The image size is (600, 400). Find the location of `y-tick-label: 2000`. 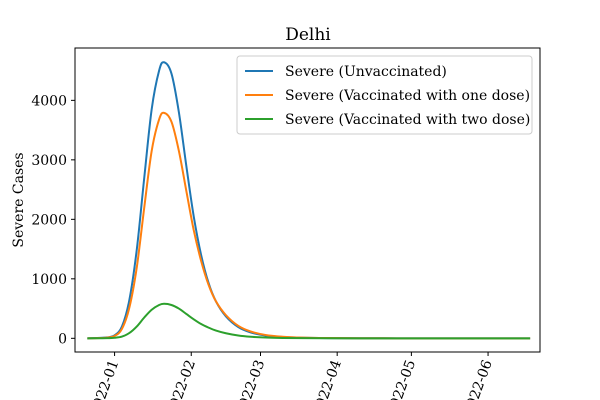

y-tick-label: 2000 is located at coordinates (49, 220).